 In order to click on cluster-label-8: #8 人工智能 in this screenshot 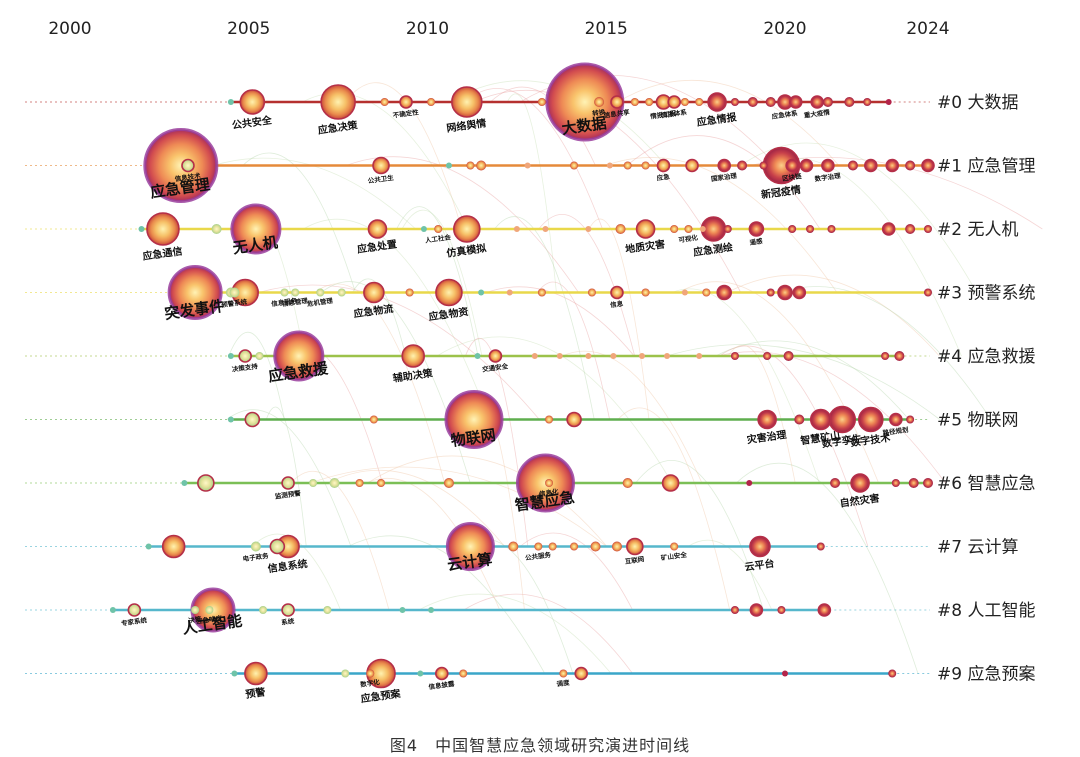, I will do `click(986, 611)`.